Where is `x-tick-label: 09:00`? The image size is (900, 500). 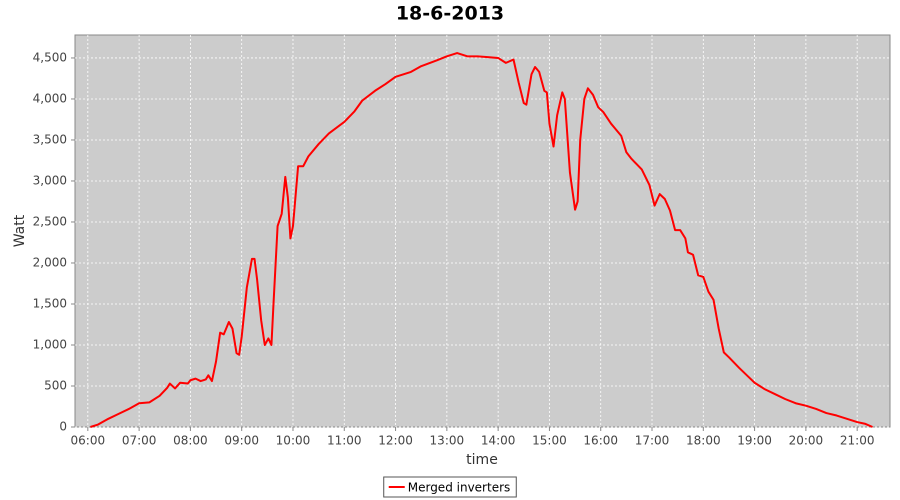
x-tick-label: 09:00 is located at coordinates (241, 441).